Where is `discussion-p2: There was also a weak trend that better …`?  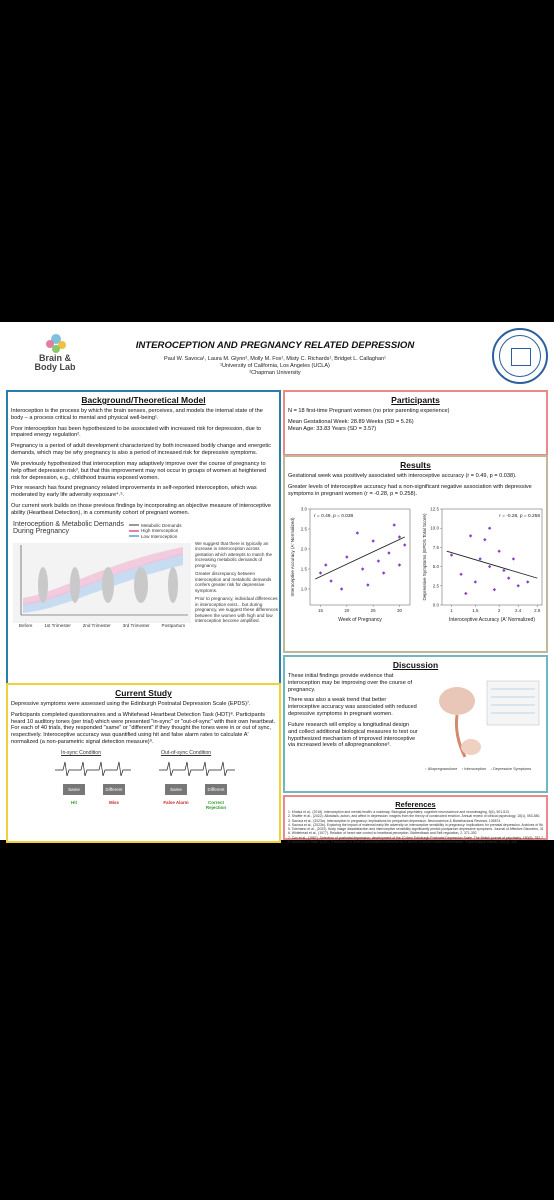
discussion-p2: There was also a weak trend that better … is located at coordinates (352, 707).